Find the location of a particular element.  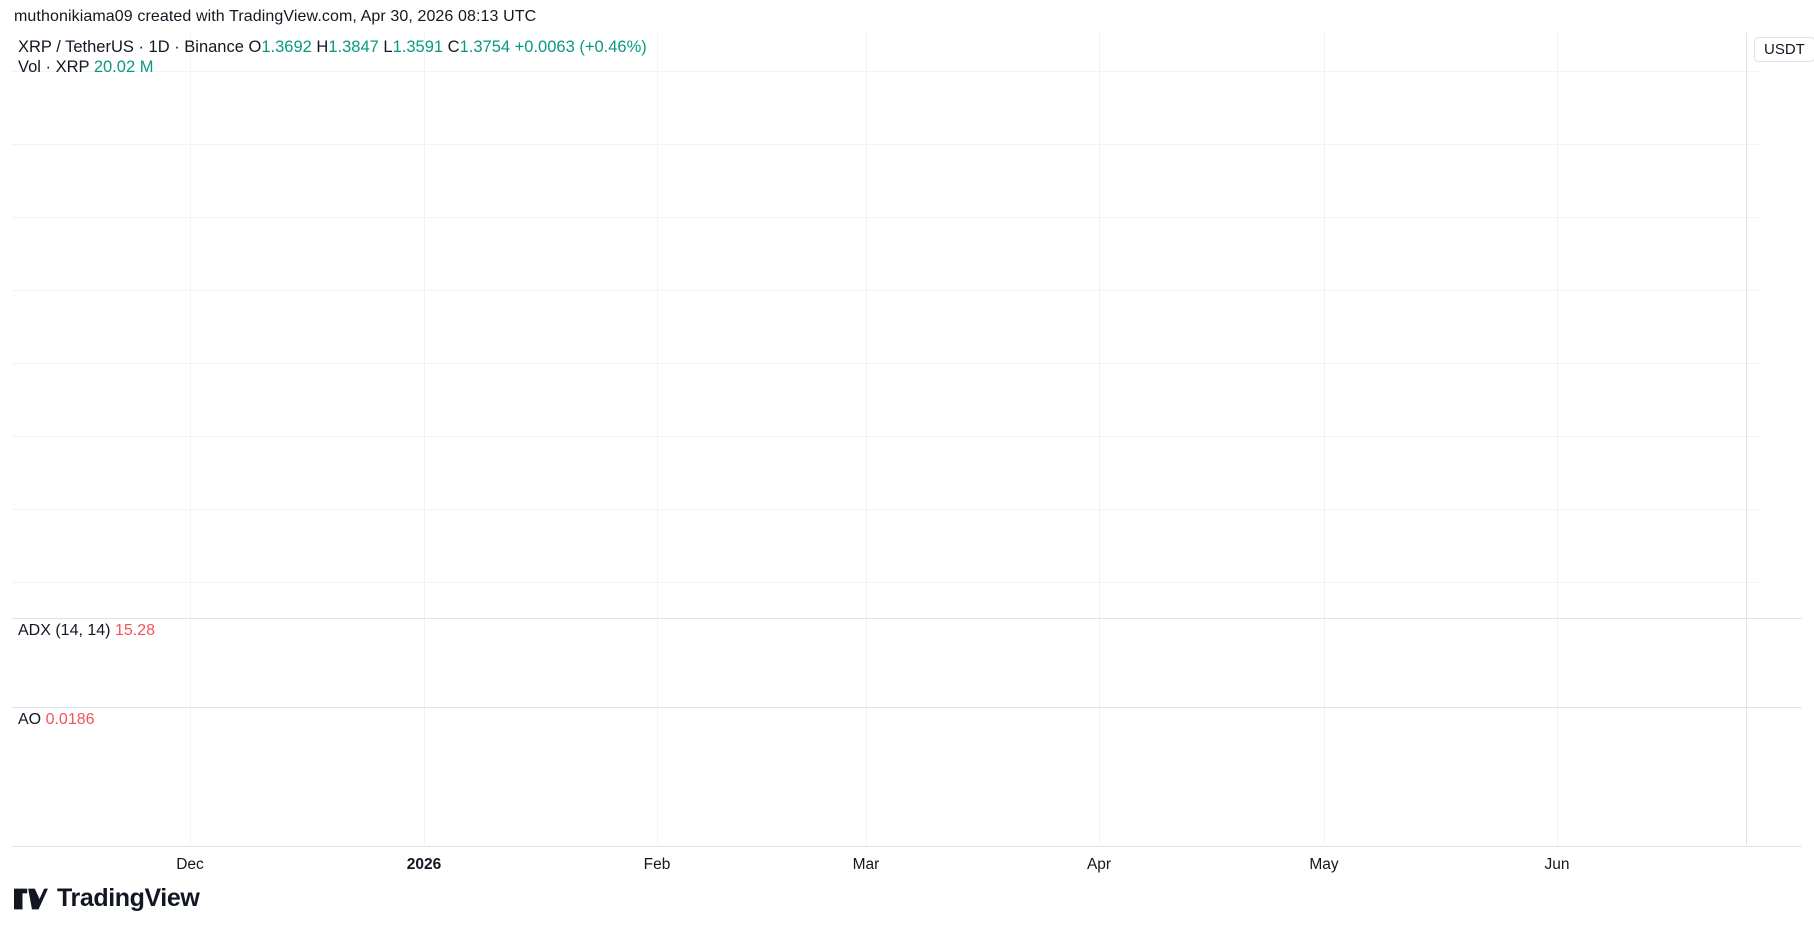

time-tick-label: Apr is located at coordinates (1099, 864).